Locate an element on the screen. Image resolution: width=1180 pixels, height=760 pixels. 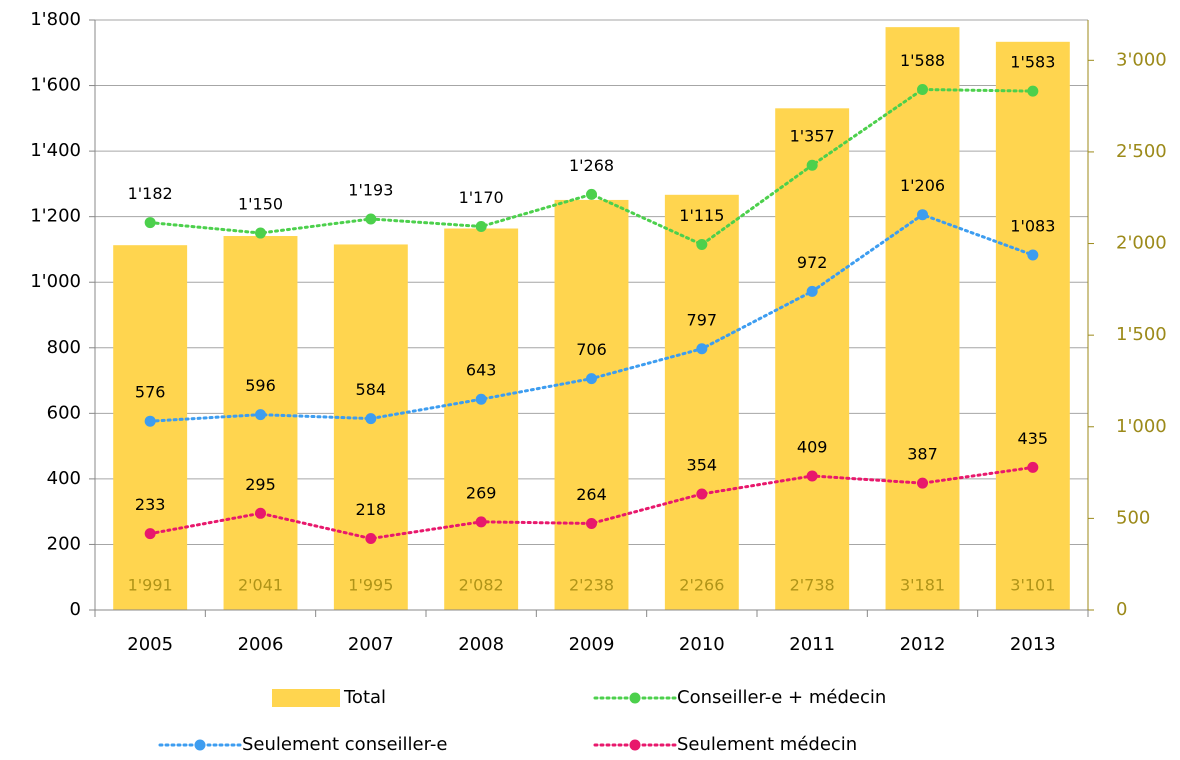
legend-item: Seulement conseiller-e is located at coordinates (302, 744).